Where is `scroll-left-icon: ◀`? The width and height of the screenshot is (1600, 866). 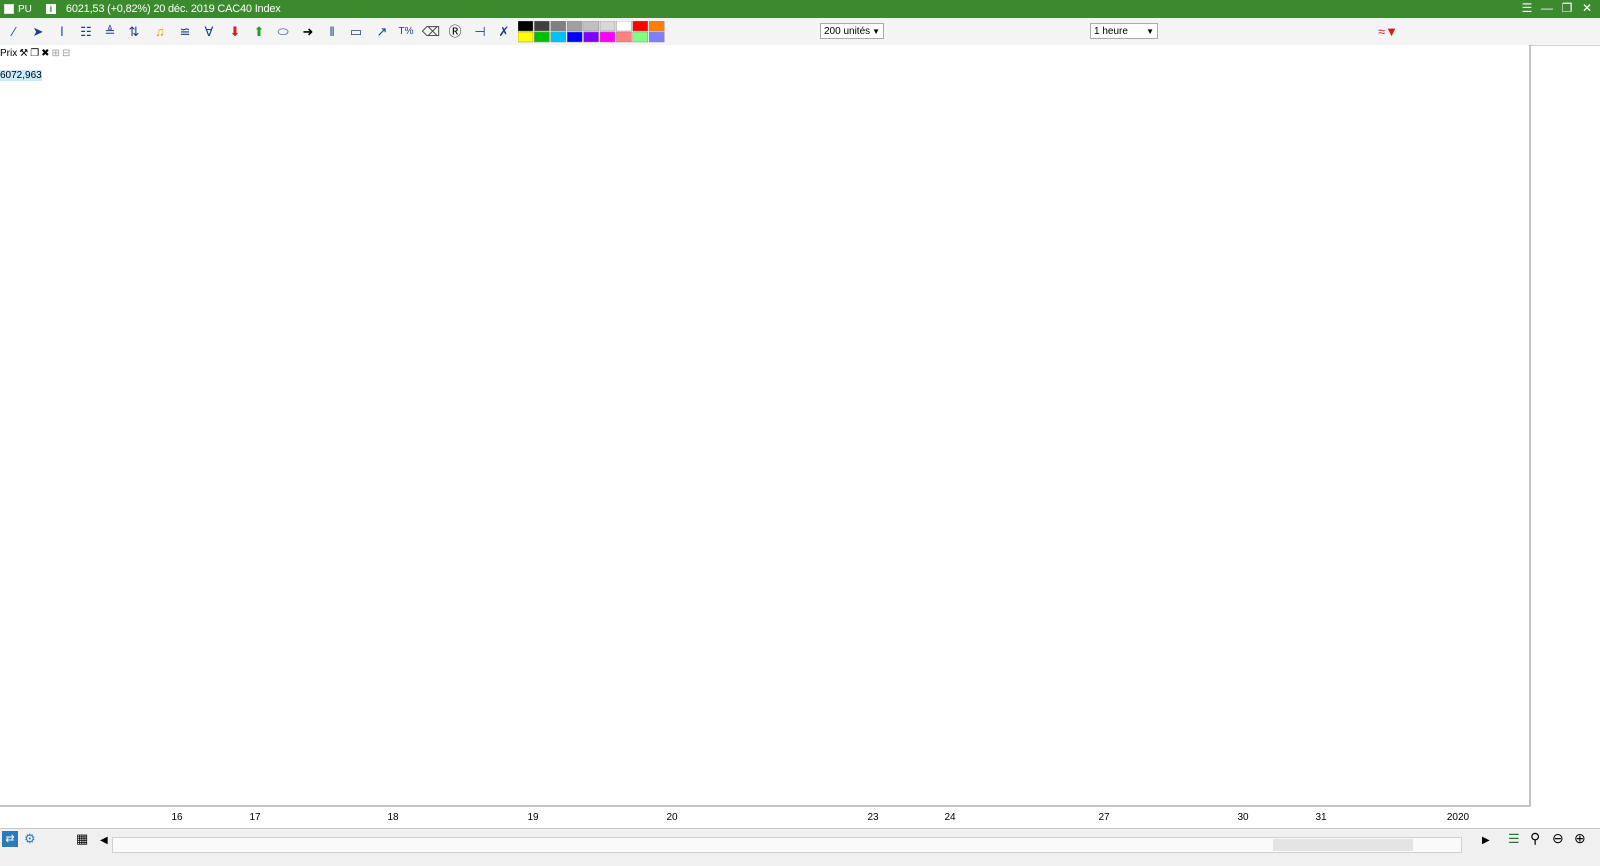
scroll-left-icon: ◀ is located at coordinates (104, 840).